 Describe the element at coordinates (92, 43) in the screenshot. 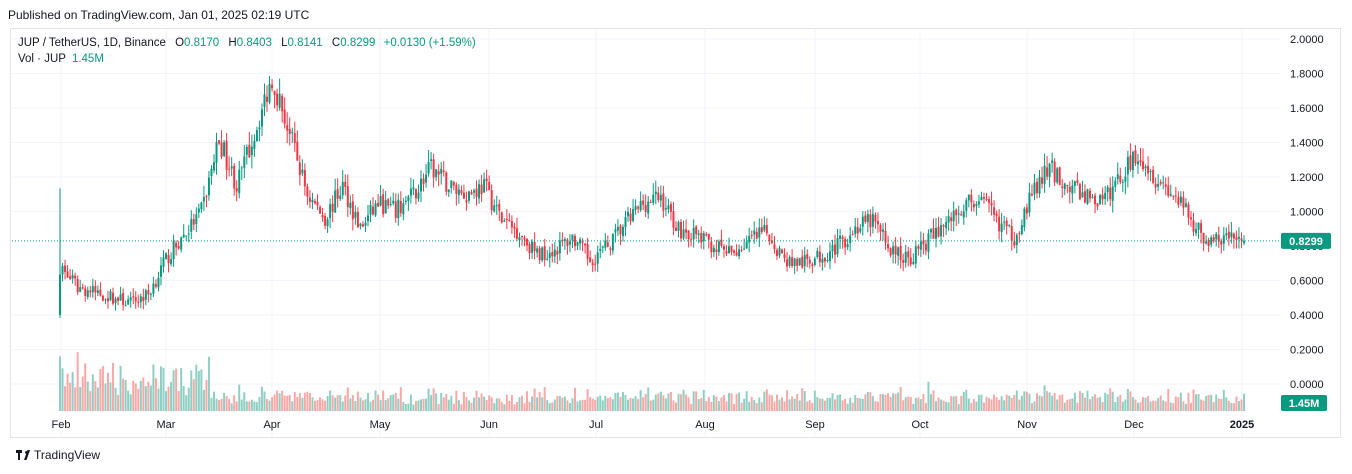

I see `symbol-title: JUP / TetherUS, 1D, Binance` at that location.